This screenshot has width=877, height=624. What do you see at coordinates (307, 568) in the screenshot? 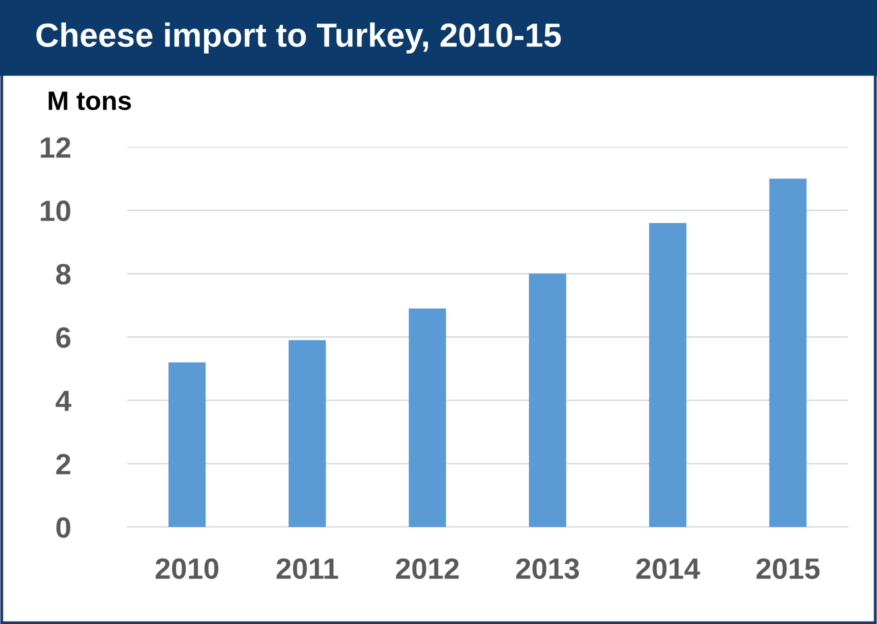
I see `x-tick-label: 2011` at bounding box center [307, 568].